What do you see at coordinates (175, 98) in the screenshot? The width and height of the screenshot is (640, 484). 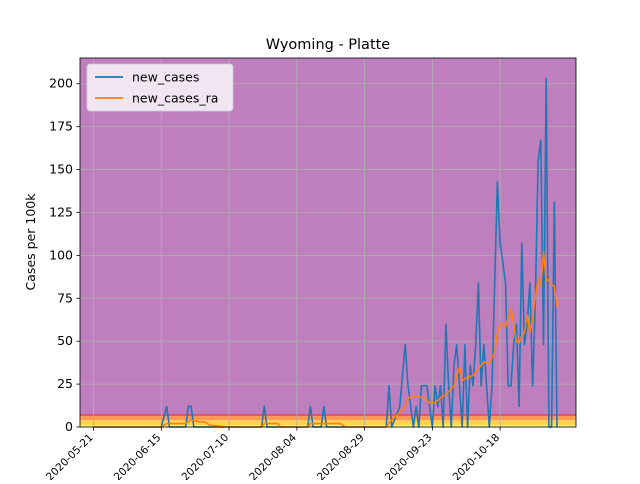 I see `legend-label-new-cases-ra: new_cases_ra` at bounding box center [175, 98].